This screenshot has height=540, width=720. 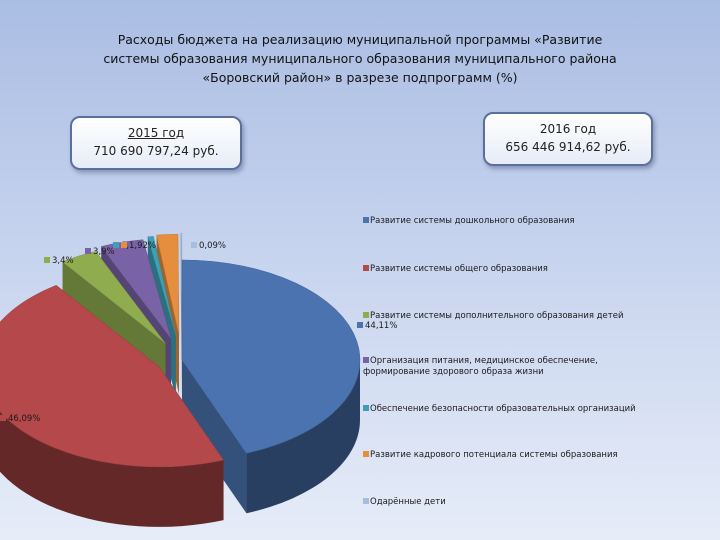 I want to click on legend-item-1: Развитие системы дошкольного образования, so click(x=513, y=221).